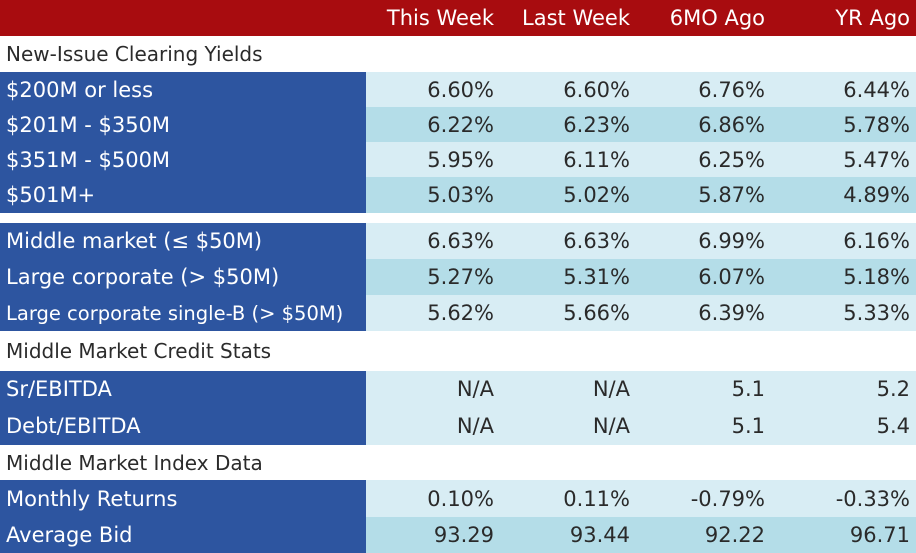 Image resolution: width=916 pixels, height=553 pixels. I want to click on row-label: Debt/EBITDA, so click(183, 426).